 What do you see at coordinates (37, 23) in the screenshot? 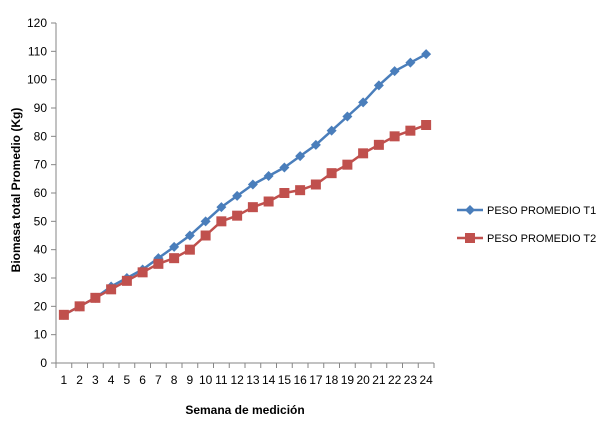
I see `y-tick-label: 120` at bounding box center [37, 23].